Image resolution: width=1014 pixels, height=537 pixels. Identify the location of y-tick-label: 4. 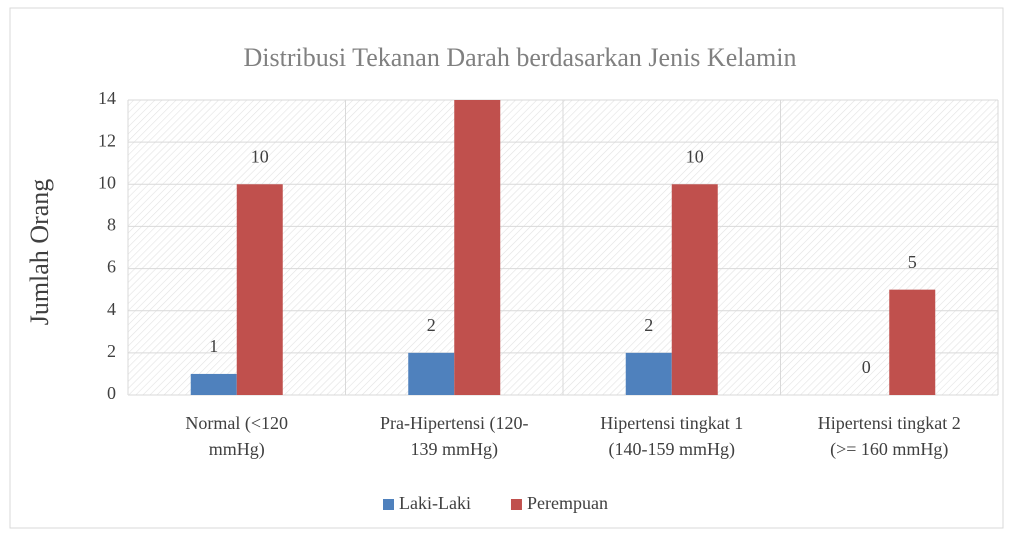
(111, 309).